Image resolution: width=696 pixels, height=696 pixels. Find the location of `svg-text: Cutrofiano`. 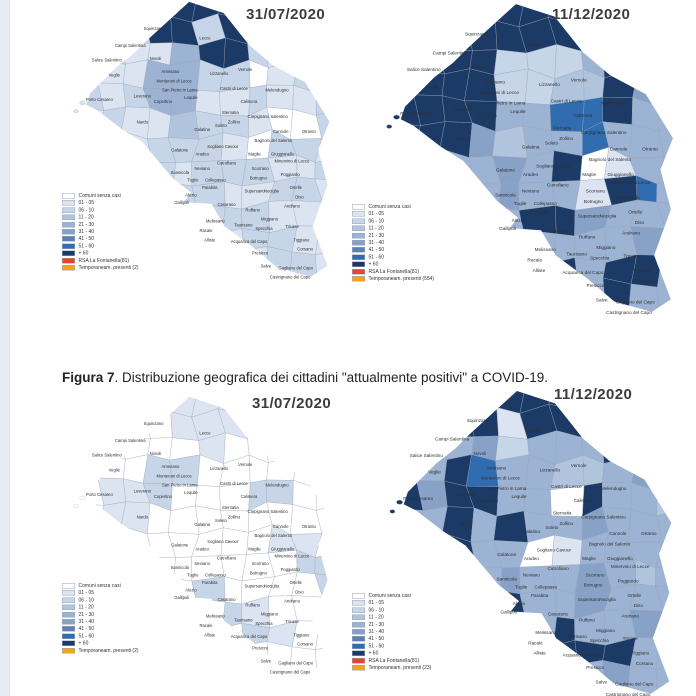

svg-text: Cutrofiano is located at coordinates (558, 568).